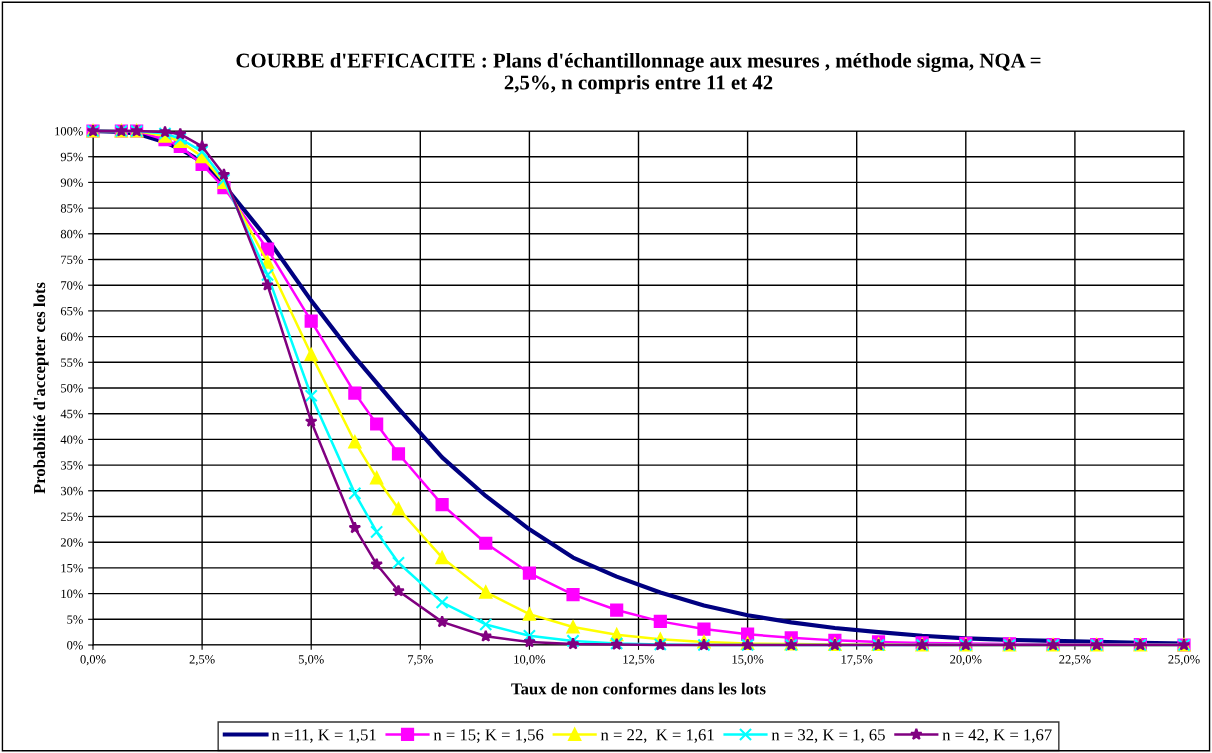  I want to click on y-tick-label: 50%, so click(72, 388).